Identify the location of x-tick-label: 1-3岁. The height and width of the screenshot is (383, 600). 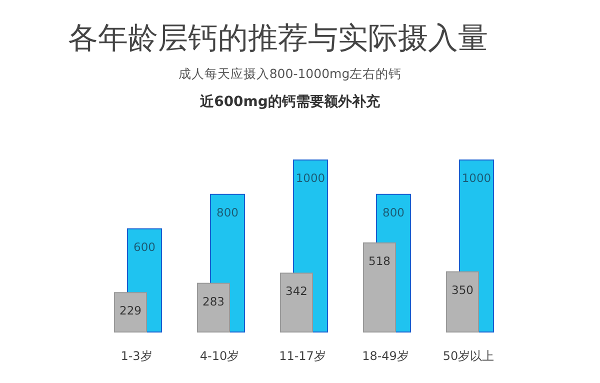
(136, 356).